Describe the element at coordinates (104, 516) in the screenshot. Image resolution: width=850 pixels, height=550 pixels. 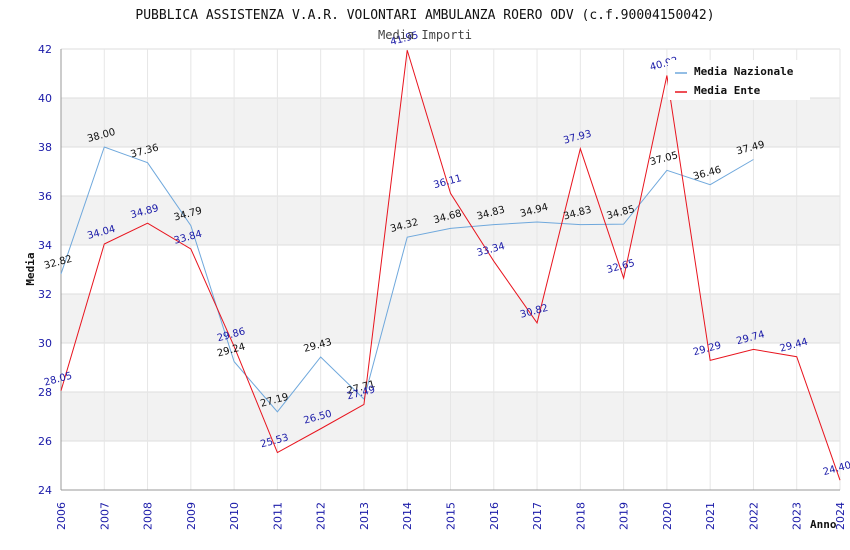
I see `x-tick-label: 2007` at that location.